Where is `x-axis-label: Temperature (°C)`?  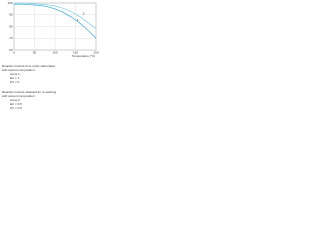 x-axis-label: Temperature (°C) is located at coordinates (83, 56).